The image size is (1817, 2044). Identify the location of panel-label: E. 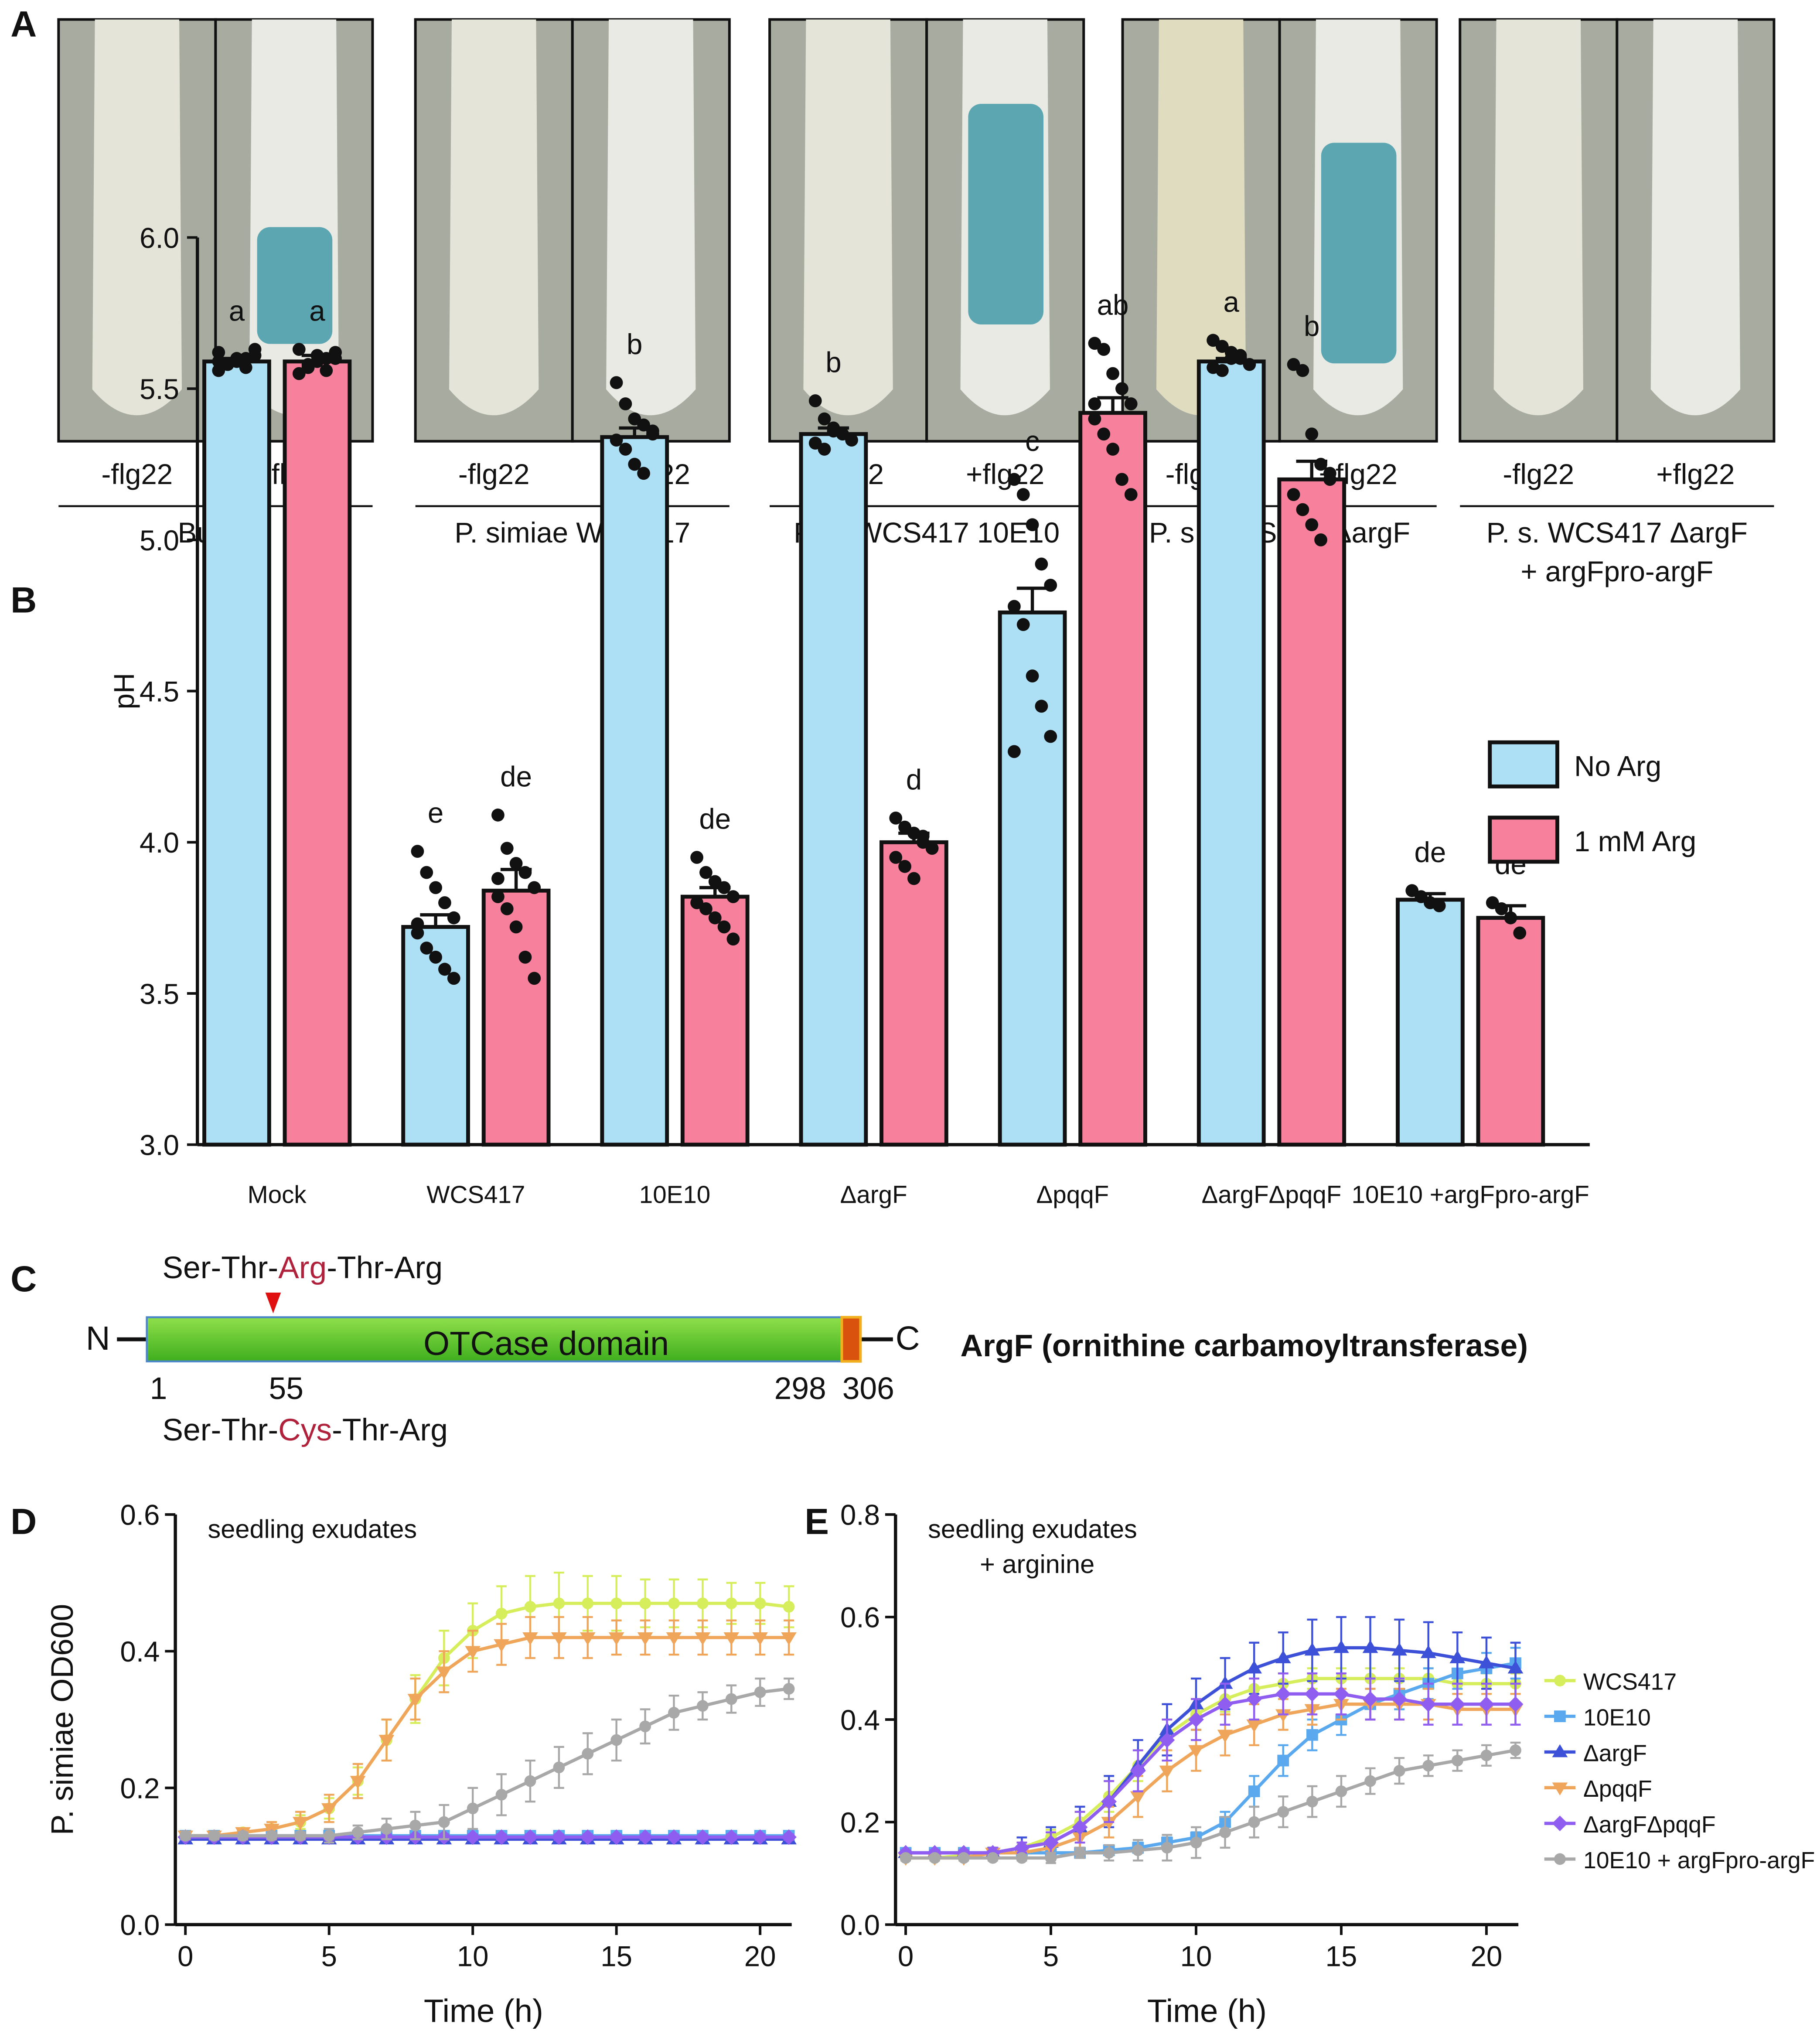
(817, 1522).